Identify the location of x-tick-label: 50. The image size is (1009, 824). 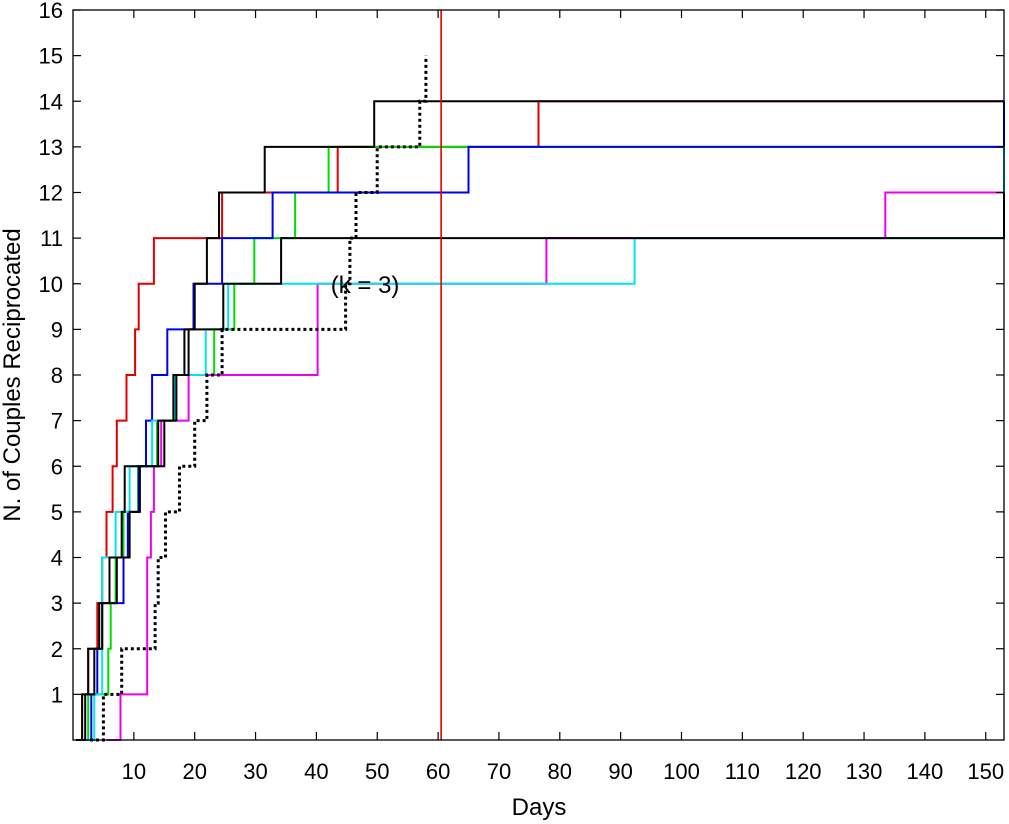
(377, 771).